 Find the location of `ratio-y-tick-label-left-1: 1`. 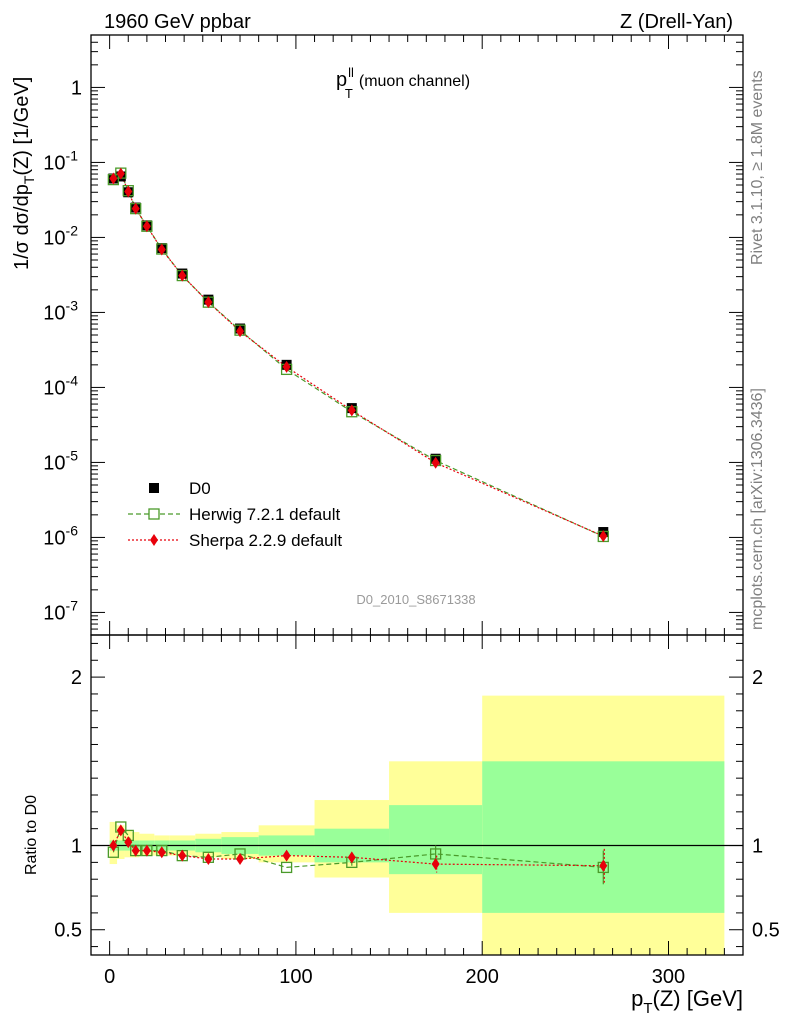

ratio-y-tick-label-left-1: 1 is located at coordinates (76, 847).